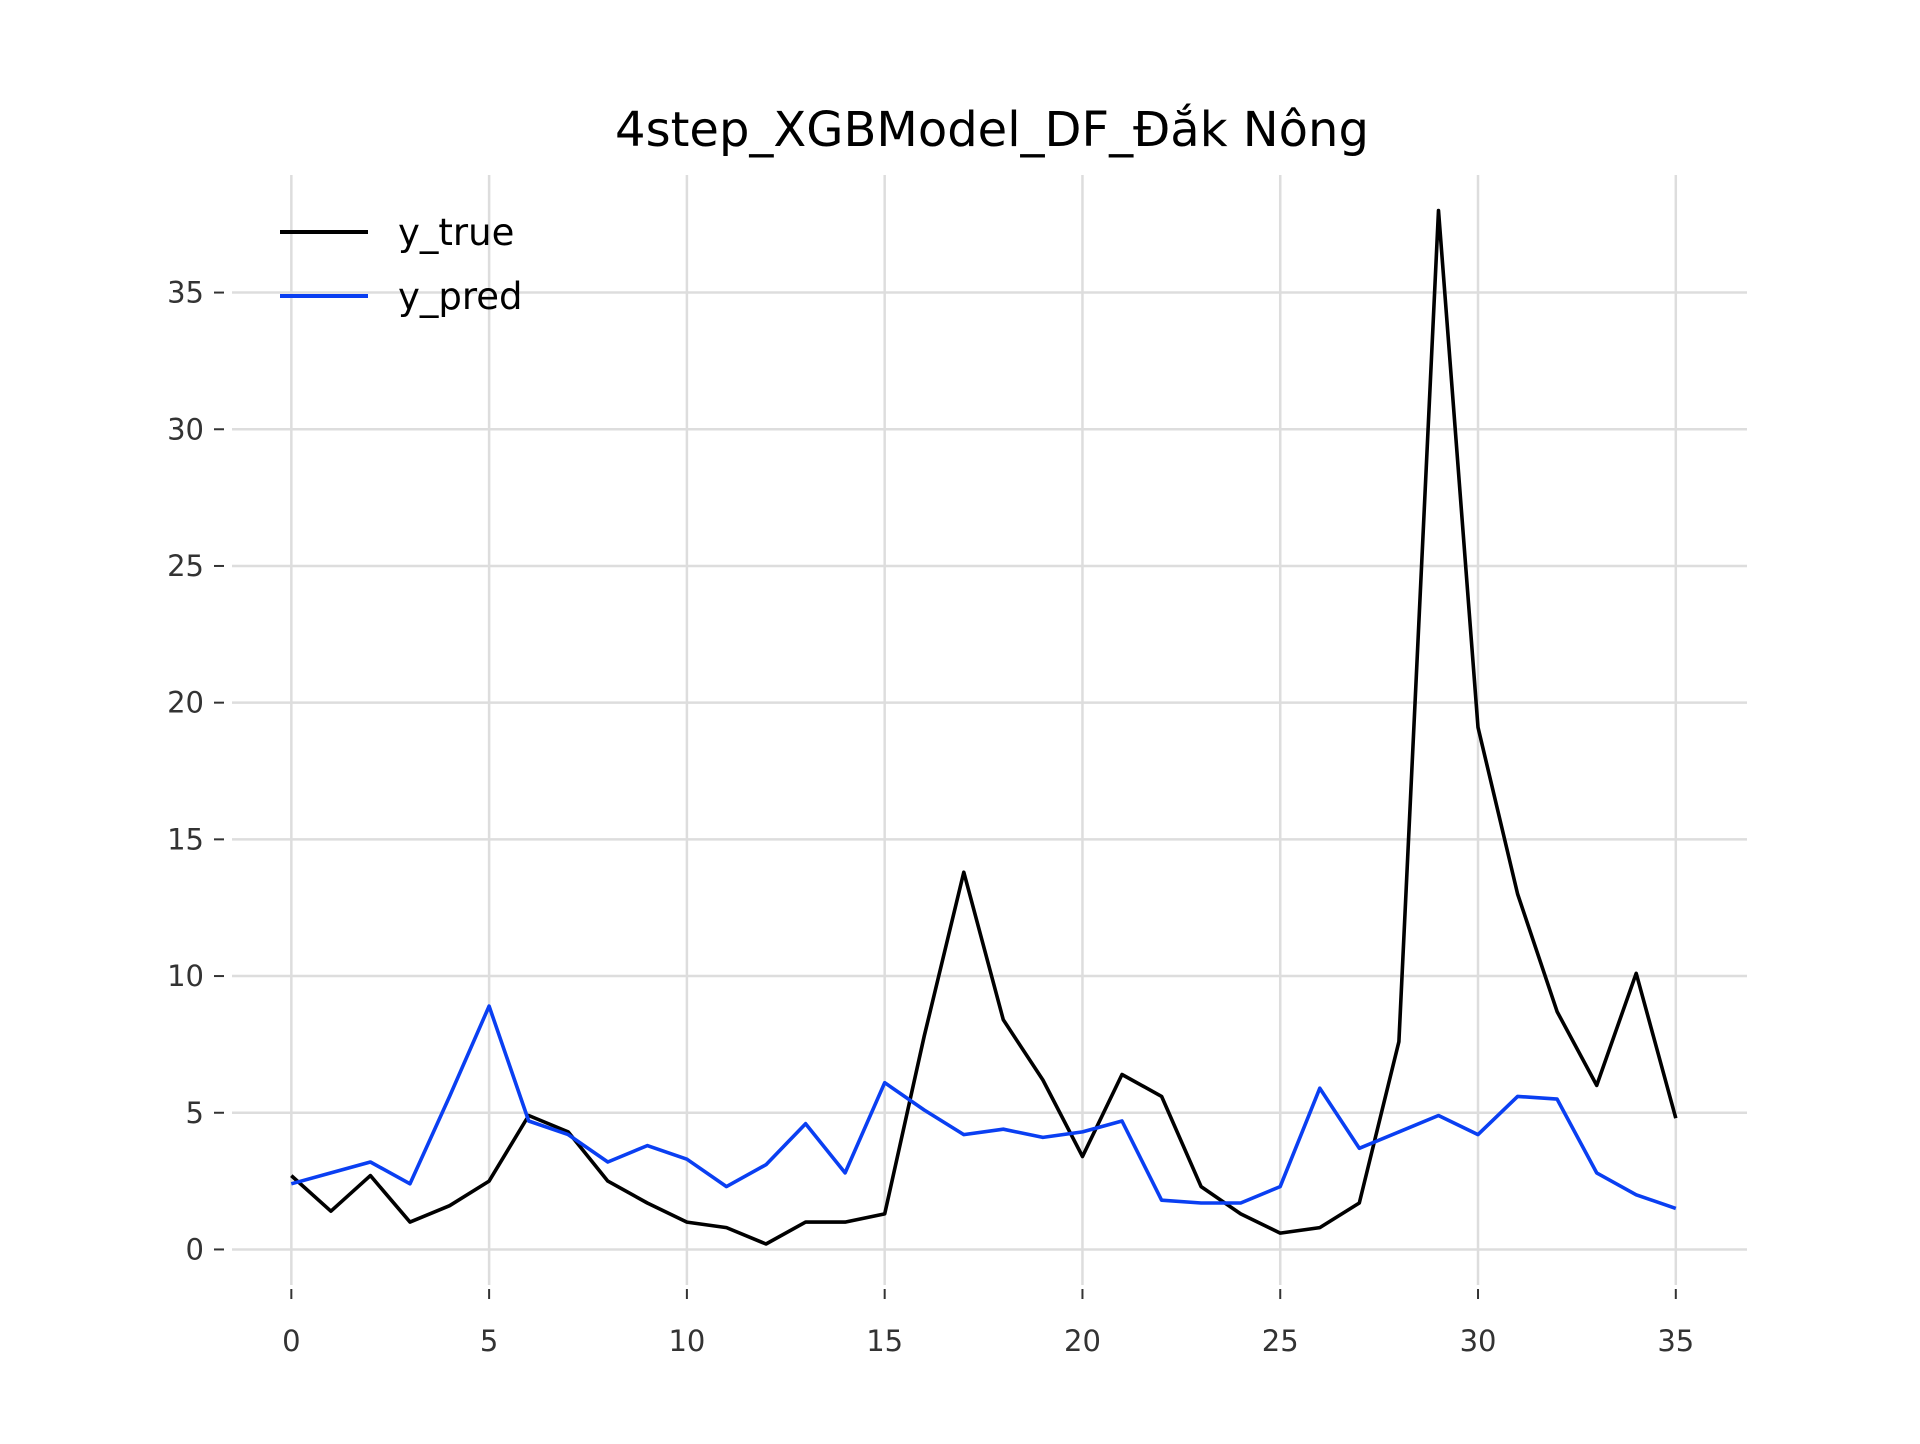  I want to click on x-tick-label: 5, so click(489, 1341).